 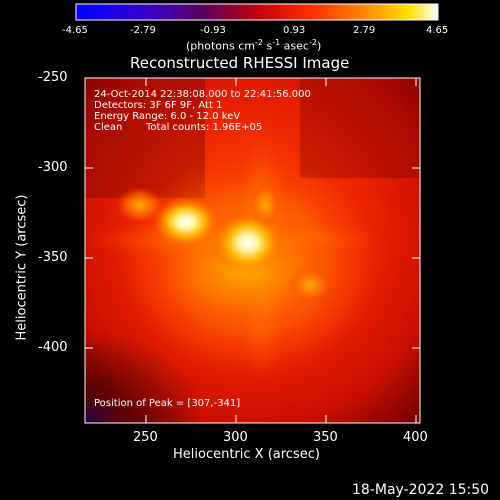 What do you see at coordinates (421, 490) in the screenshot?
I see `timestamp: 18-May-2022 15:50` at bounding box center [421, 490].